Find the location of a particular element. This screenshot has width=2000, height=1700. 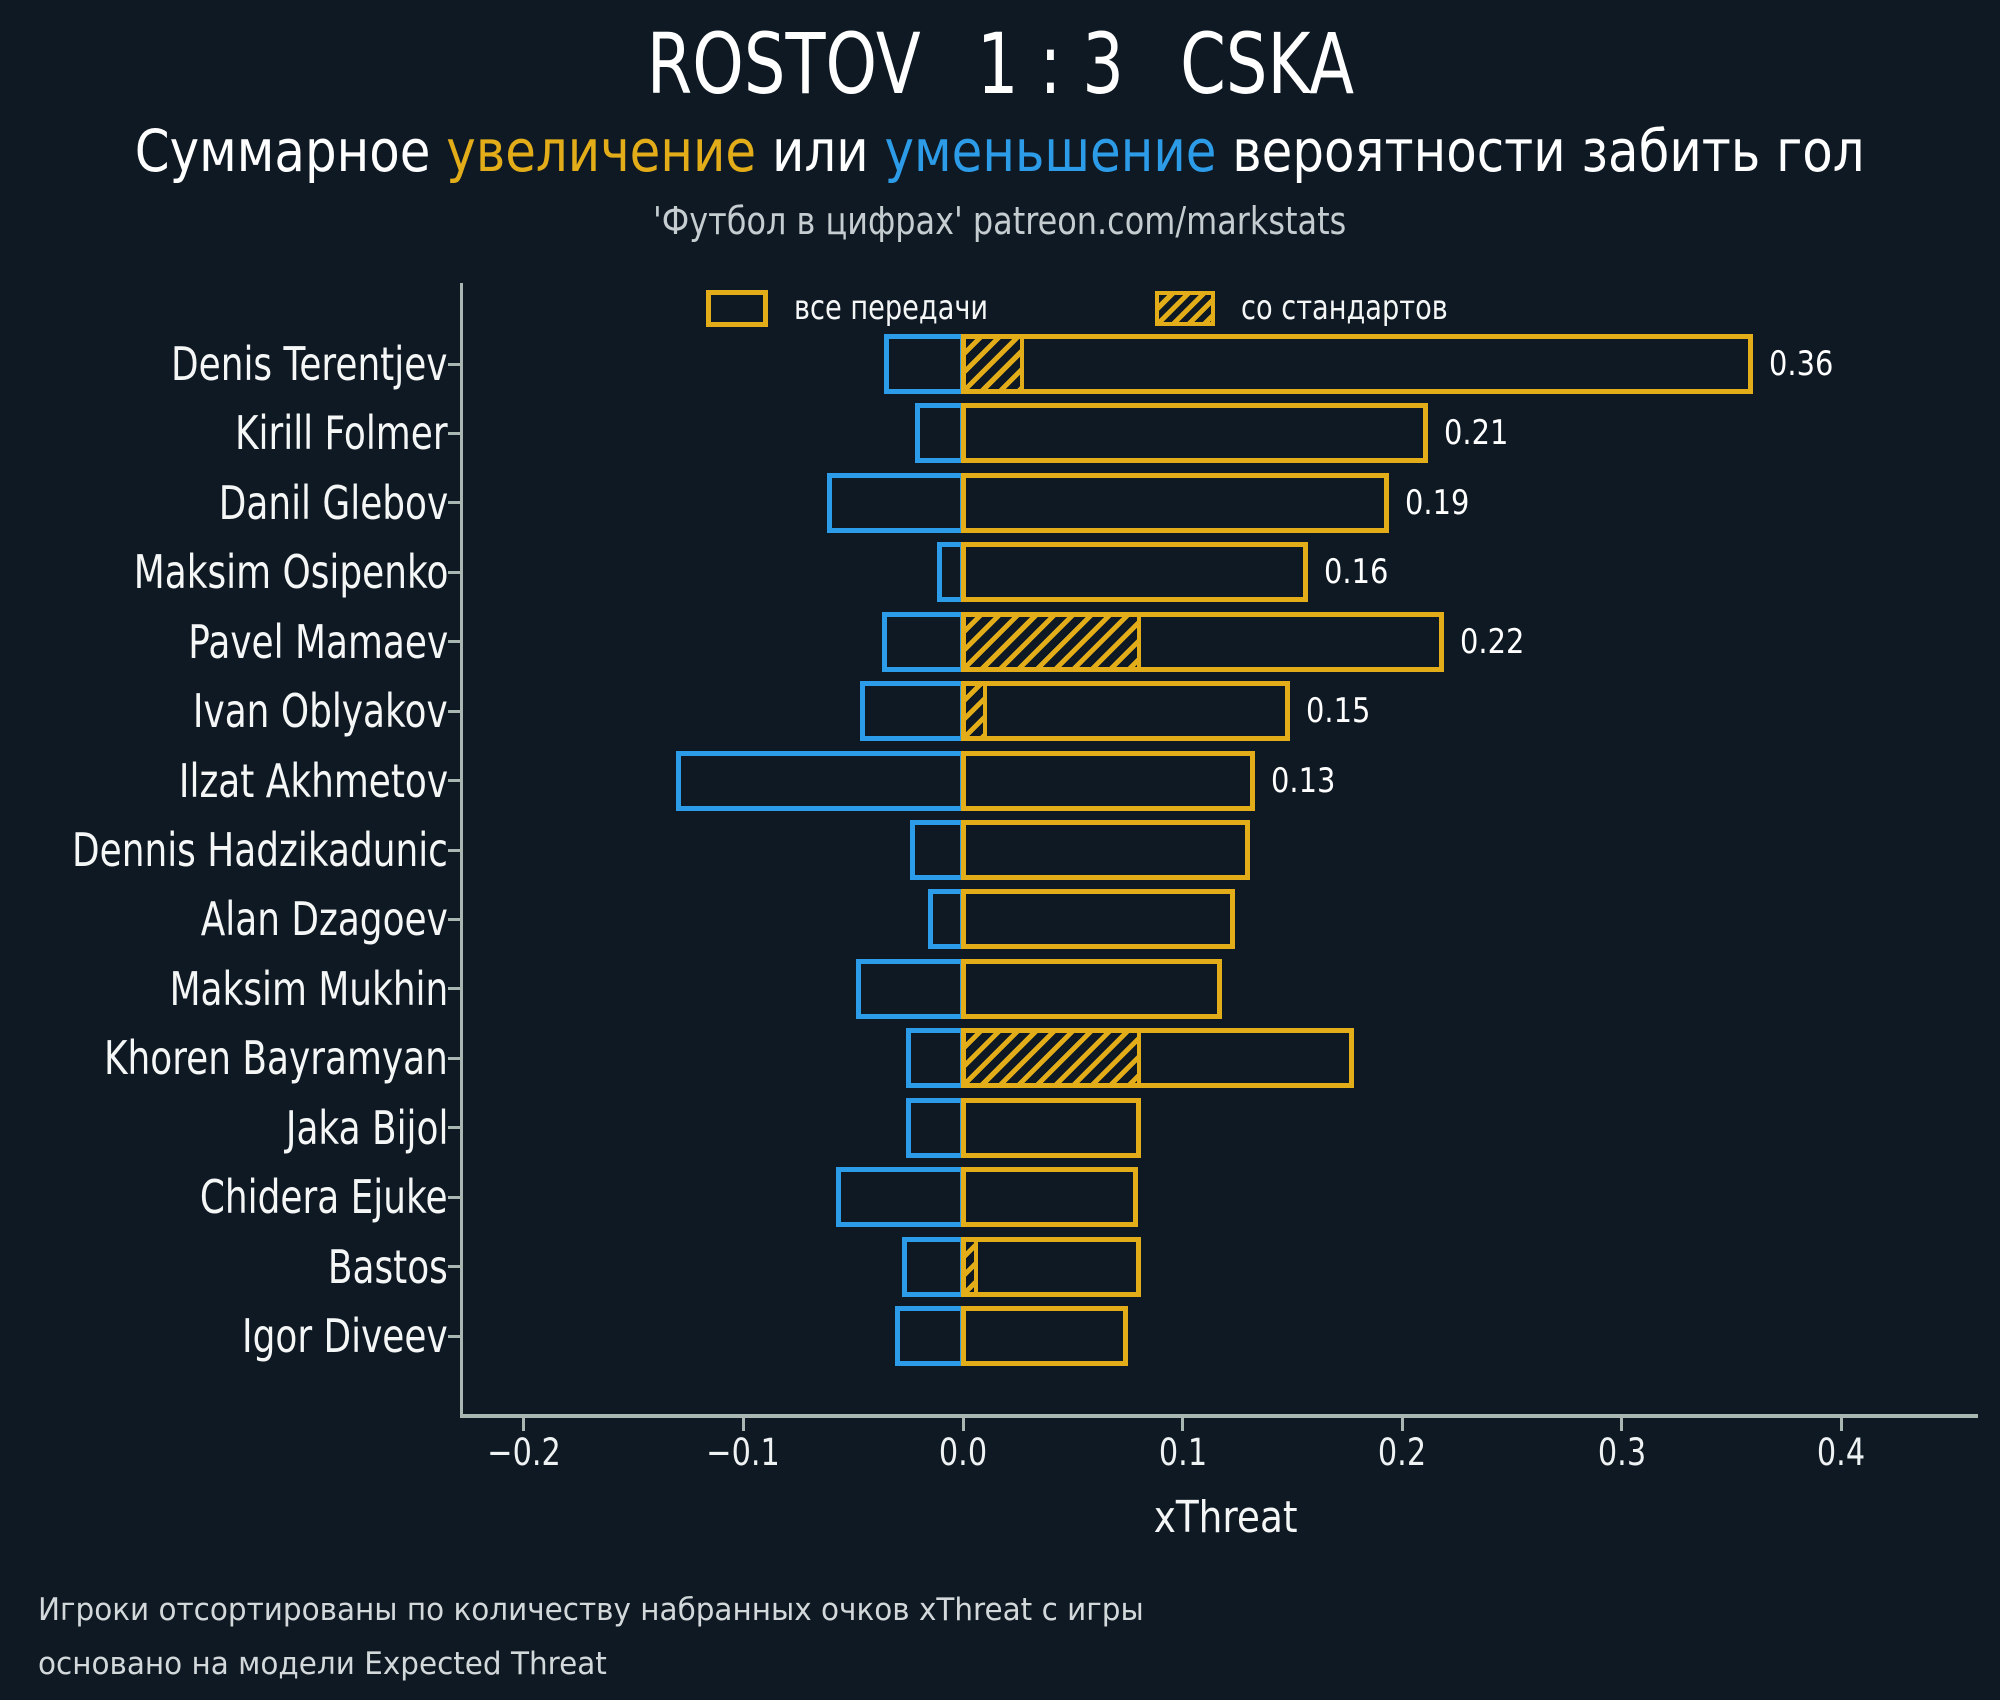

player-label: Igor Diveev is located at coordinates (345, 1336).